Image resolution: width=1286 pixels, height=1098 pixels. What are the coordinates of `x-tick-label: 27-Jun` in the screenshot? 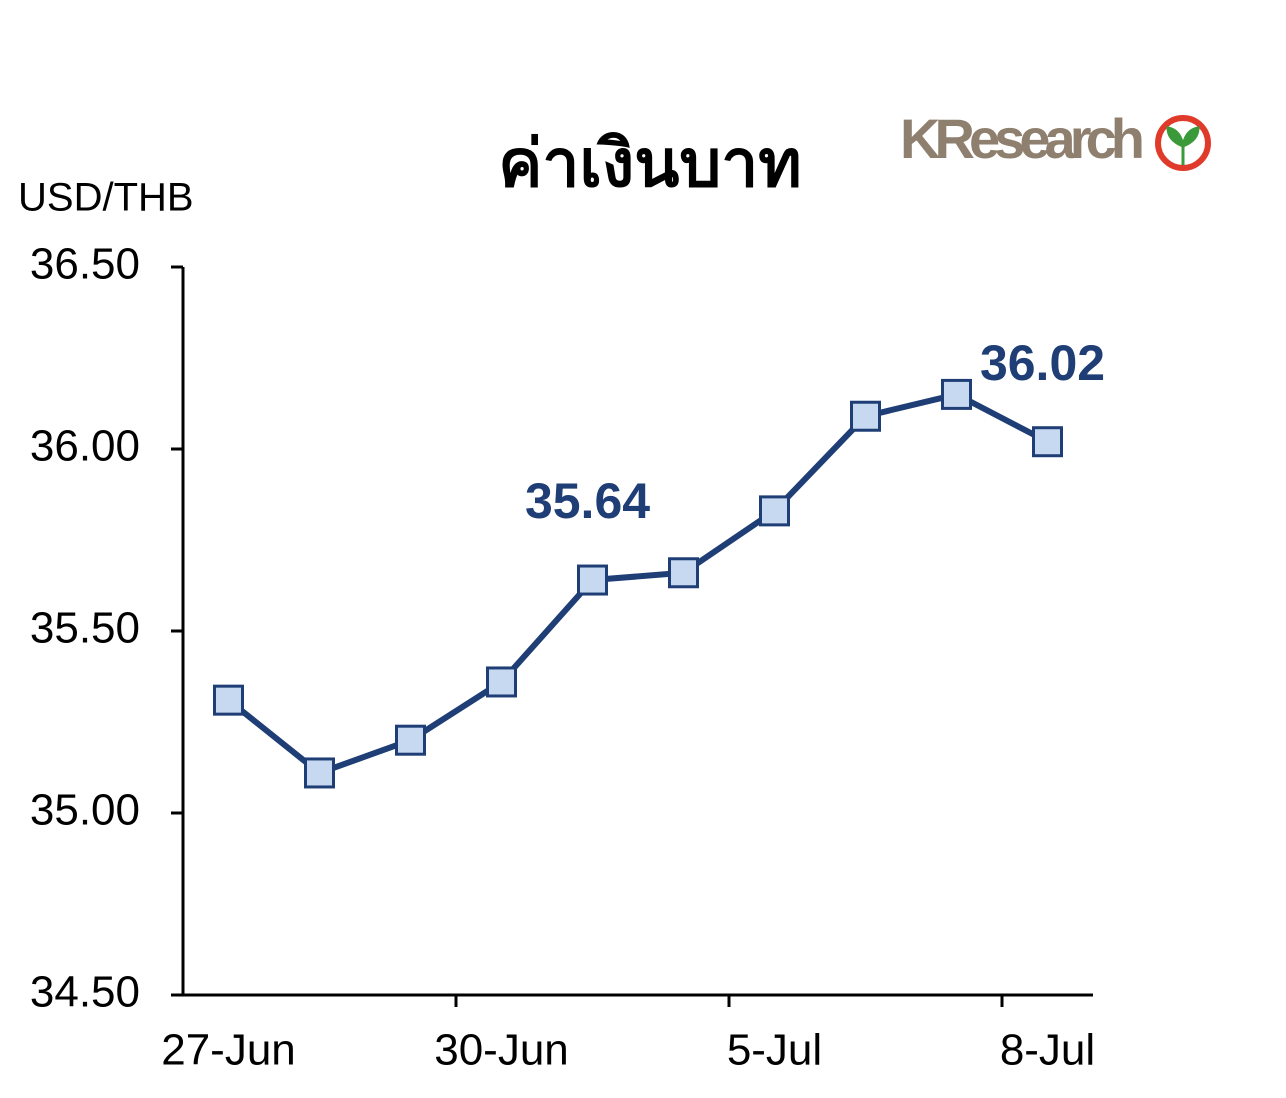 It's located at (228, 1050).